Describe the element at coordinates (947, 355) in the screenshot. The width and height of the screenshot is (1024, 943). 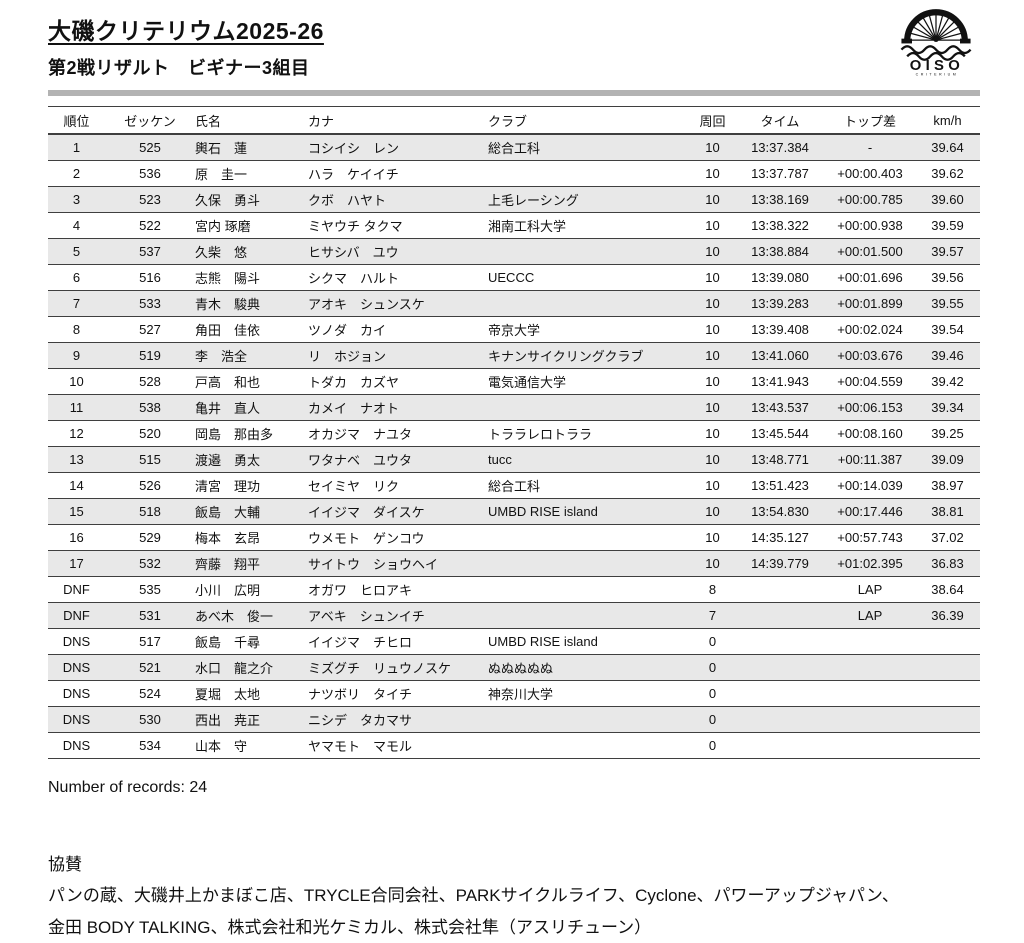
I see `cell-kmh: 39.46` at that location.